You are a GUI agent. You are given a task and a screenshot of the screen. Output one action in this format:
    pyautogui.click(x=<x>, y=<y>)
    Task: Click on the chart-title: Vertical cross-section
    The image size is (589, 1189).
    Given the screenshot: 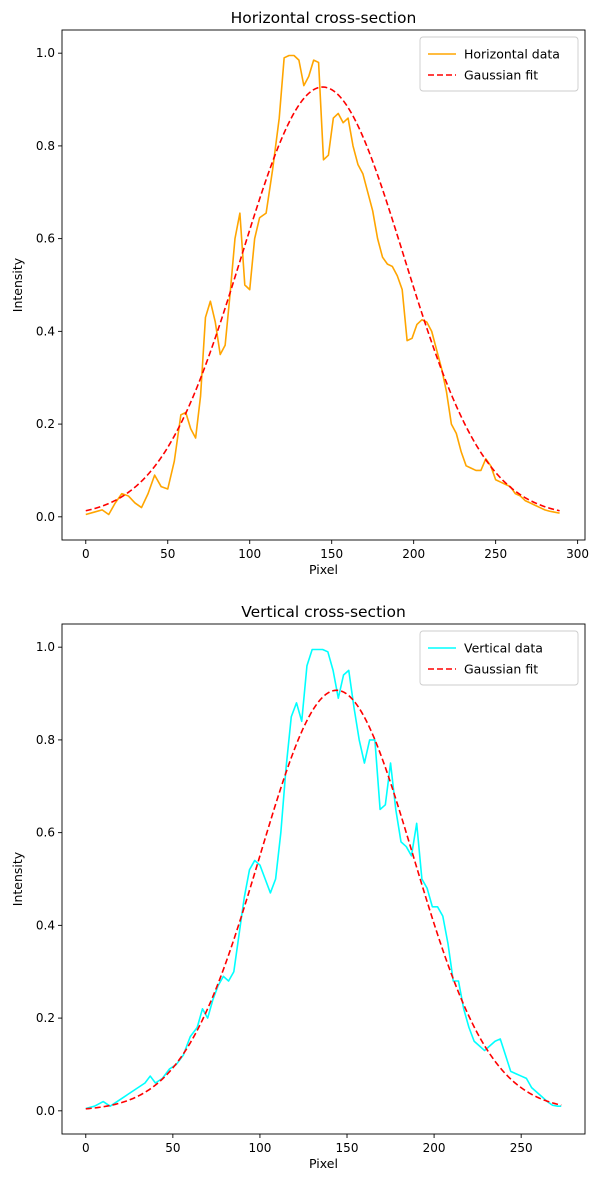 What is the action you would take?
    pyautogui.click(x=323, y=612)
    